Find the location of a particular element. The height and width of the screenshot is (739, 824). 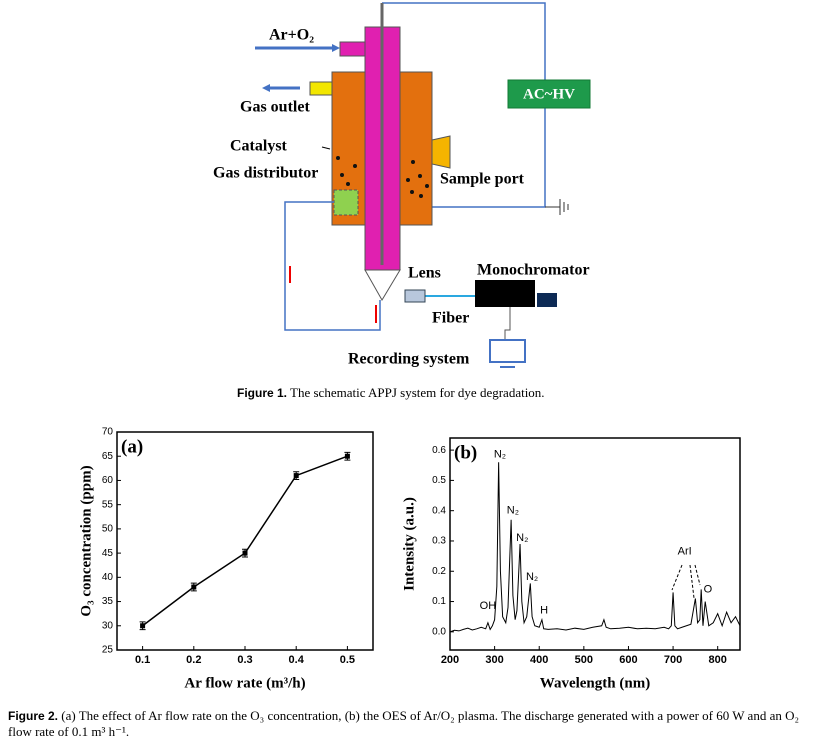

x-tick-label: 600 is located at coordinates (628, 660).